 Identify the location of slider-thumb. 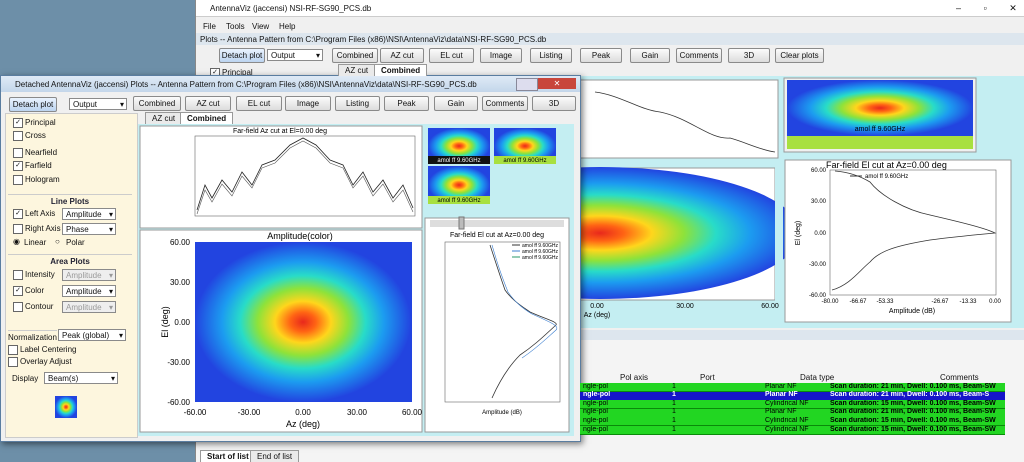
(461, 223).